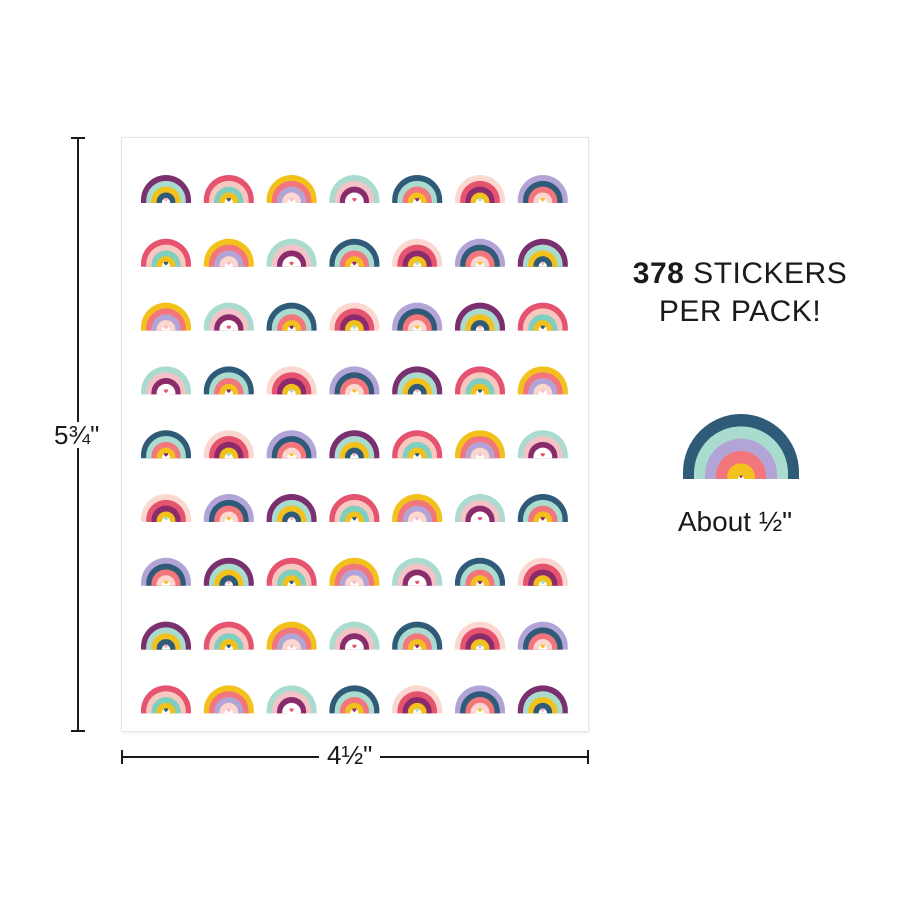 The height and width of the screenshot is (900, 900). Describe the element at coordinates (77, 435) in the screenshot. I see `height-dimension-label: 5¾"` at that location.